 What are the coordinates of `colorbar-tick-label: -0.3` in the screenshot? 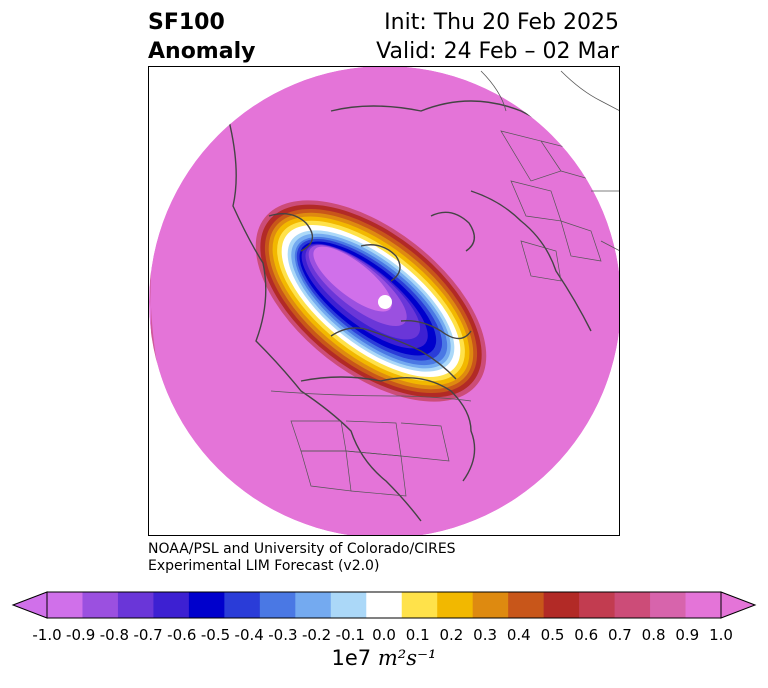 It's located at (283, 635).